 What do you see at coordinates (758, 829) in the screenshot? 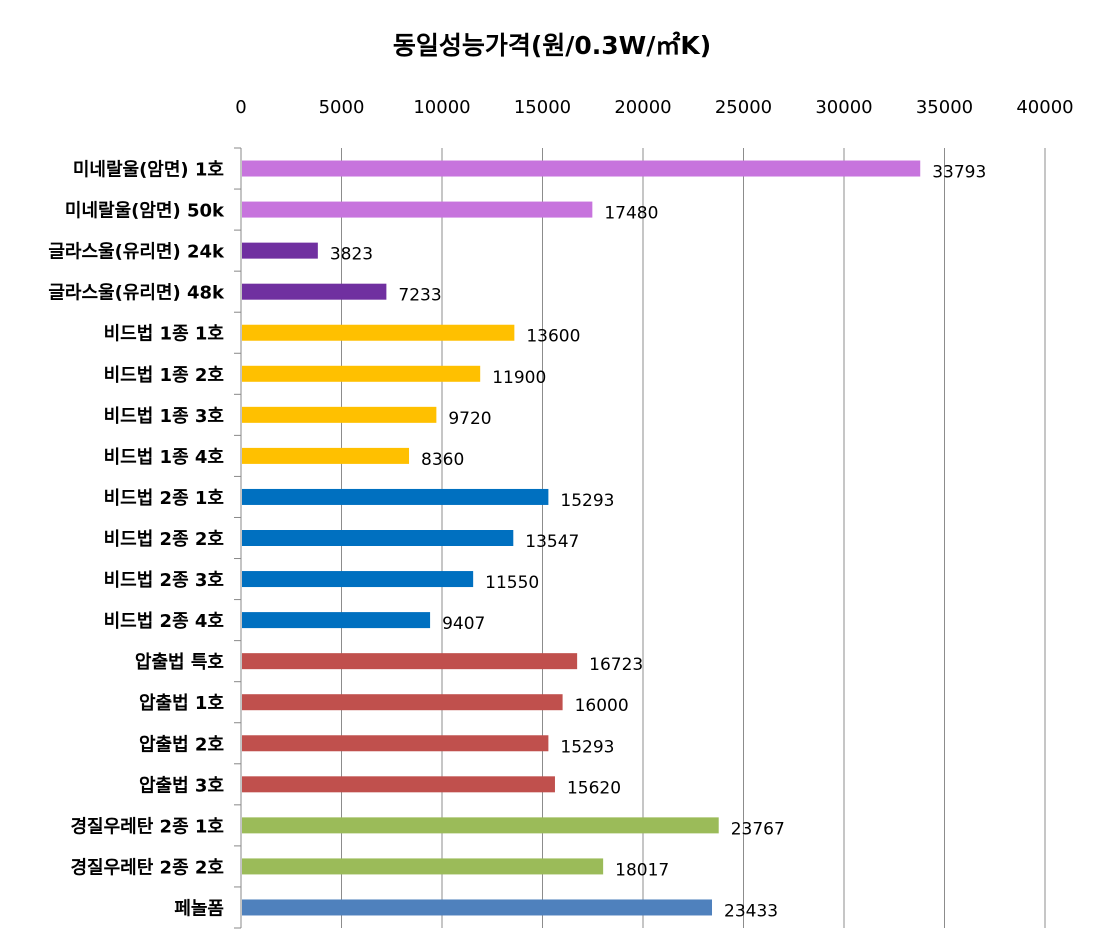
I see `data-label: 23767` at bounding box center [758, 829].